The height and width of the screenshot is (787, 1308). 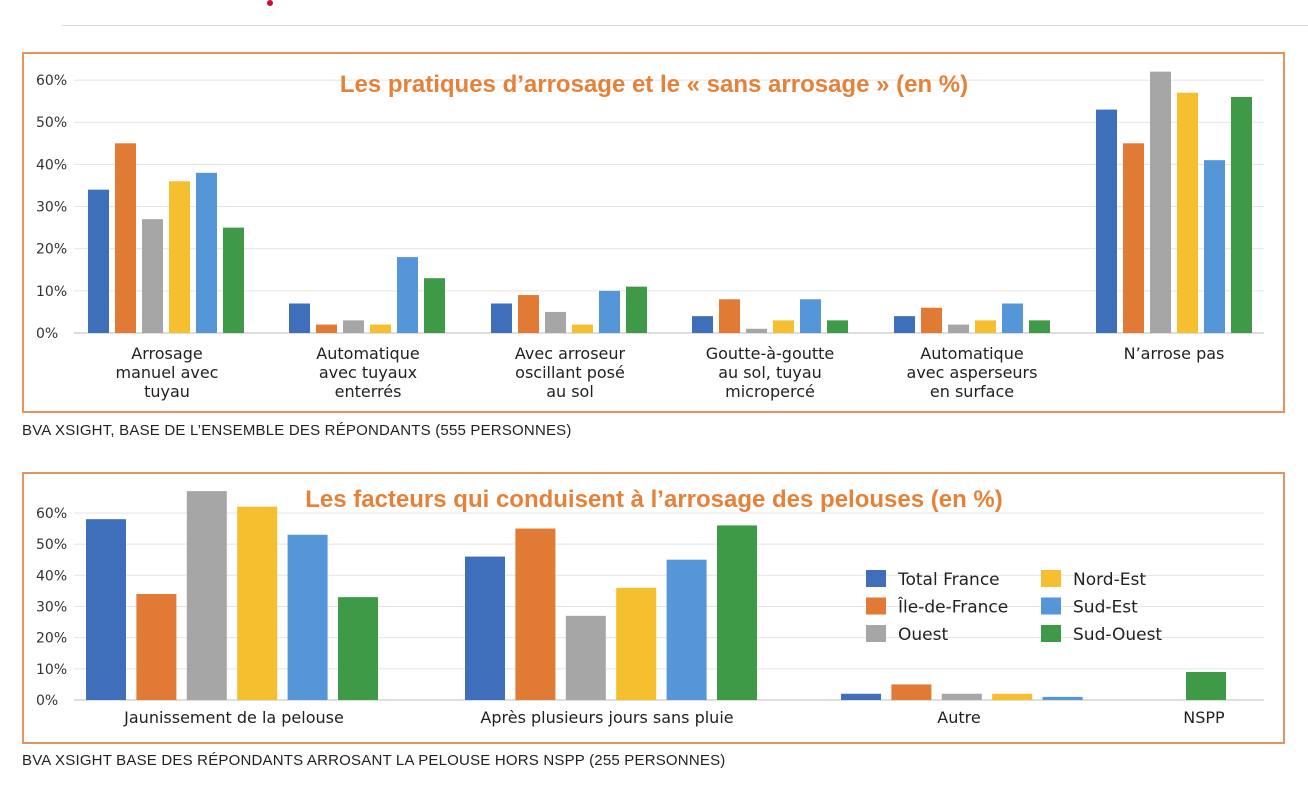 What do you see at coordinates (1174, 353) in the screenshot?
I see `x-category-label: N’arrose pas` at bounding box center [1174, 353].